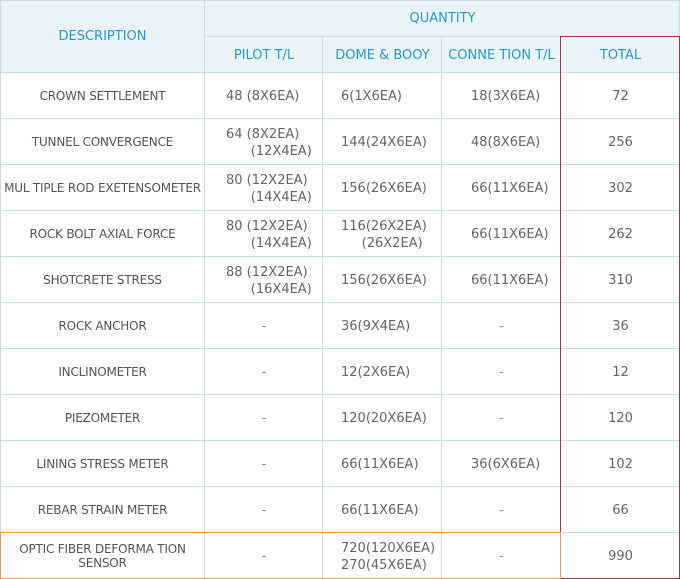 This screenshot has width=680, height=579. I want to click on row-dome: 144(24X6EA), so click(384, 142).